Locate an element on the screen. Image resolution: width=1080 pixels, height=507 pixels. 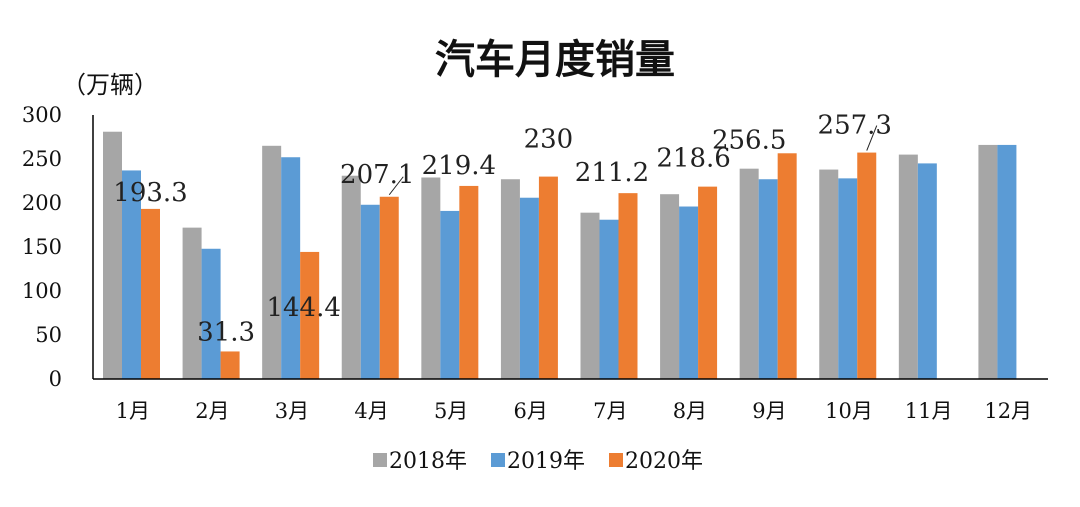
legend-label: 2019年 is located at coordinates (546, 461).